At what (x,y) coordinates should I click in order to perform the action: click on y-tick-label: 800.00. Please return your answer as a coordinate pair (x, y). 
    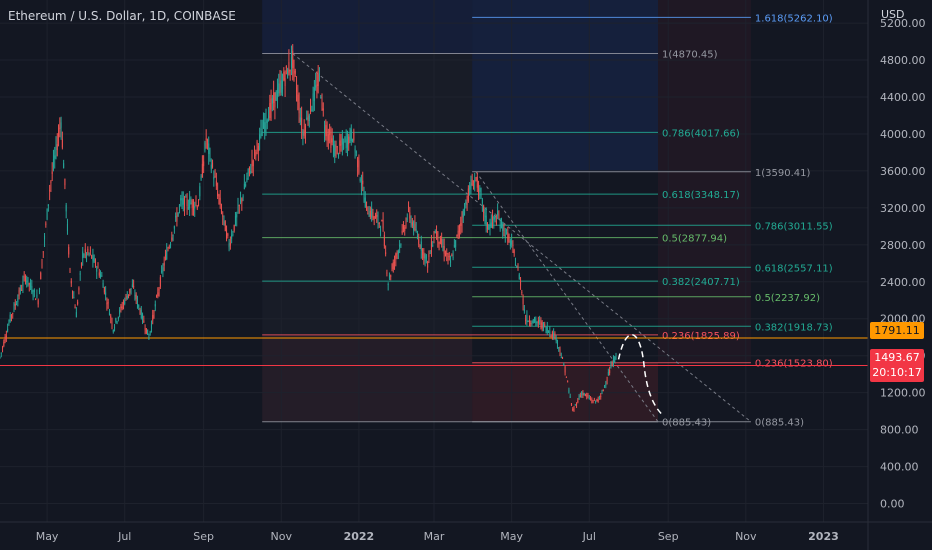
    Looking at the image, I should click on (899, 430).